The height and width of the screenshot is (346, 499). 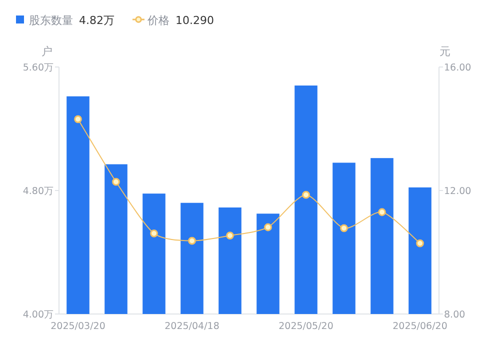 I want to click on y-tick-label: 4.00万, so click(x=38, y=315).